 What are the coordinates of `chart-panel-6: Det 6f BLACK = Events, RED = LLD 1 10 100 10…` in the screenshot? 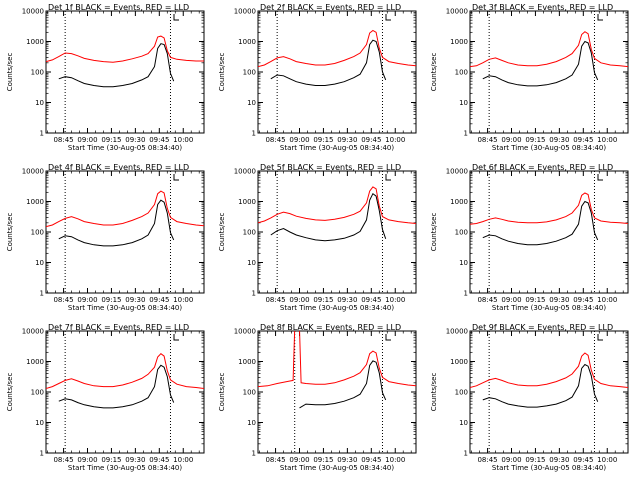 It's located at (529, 237).